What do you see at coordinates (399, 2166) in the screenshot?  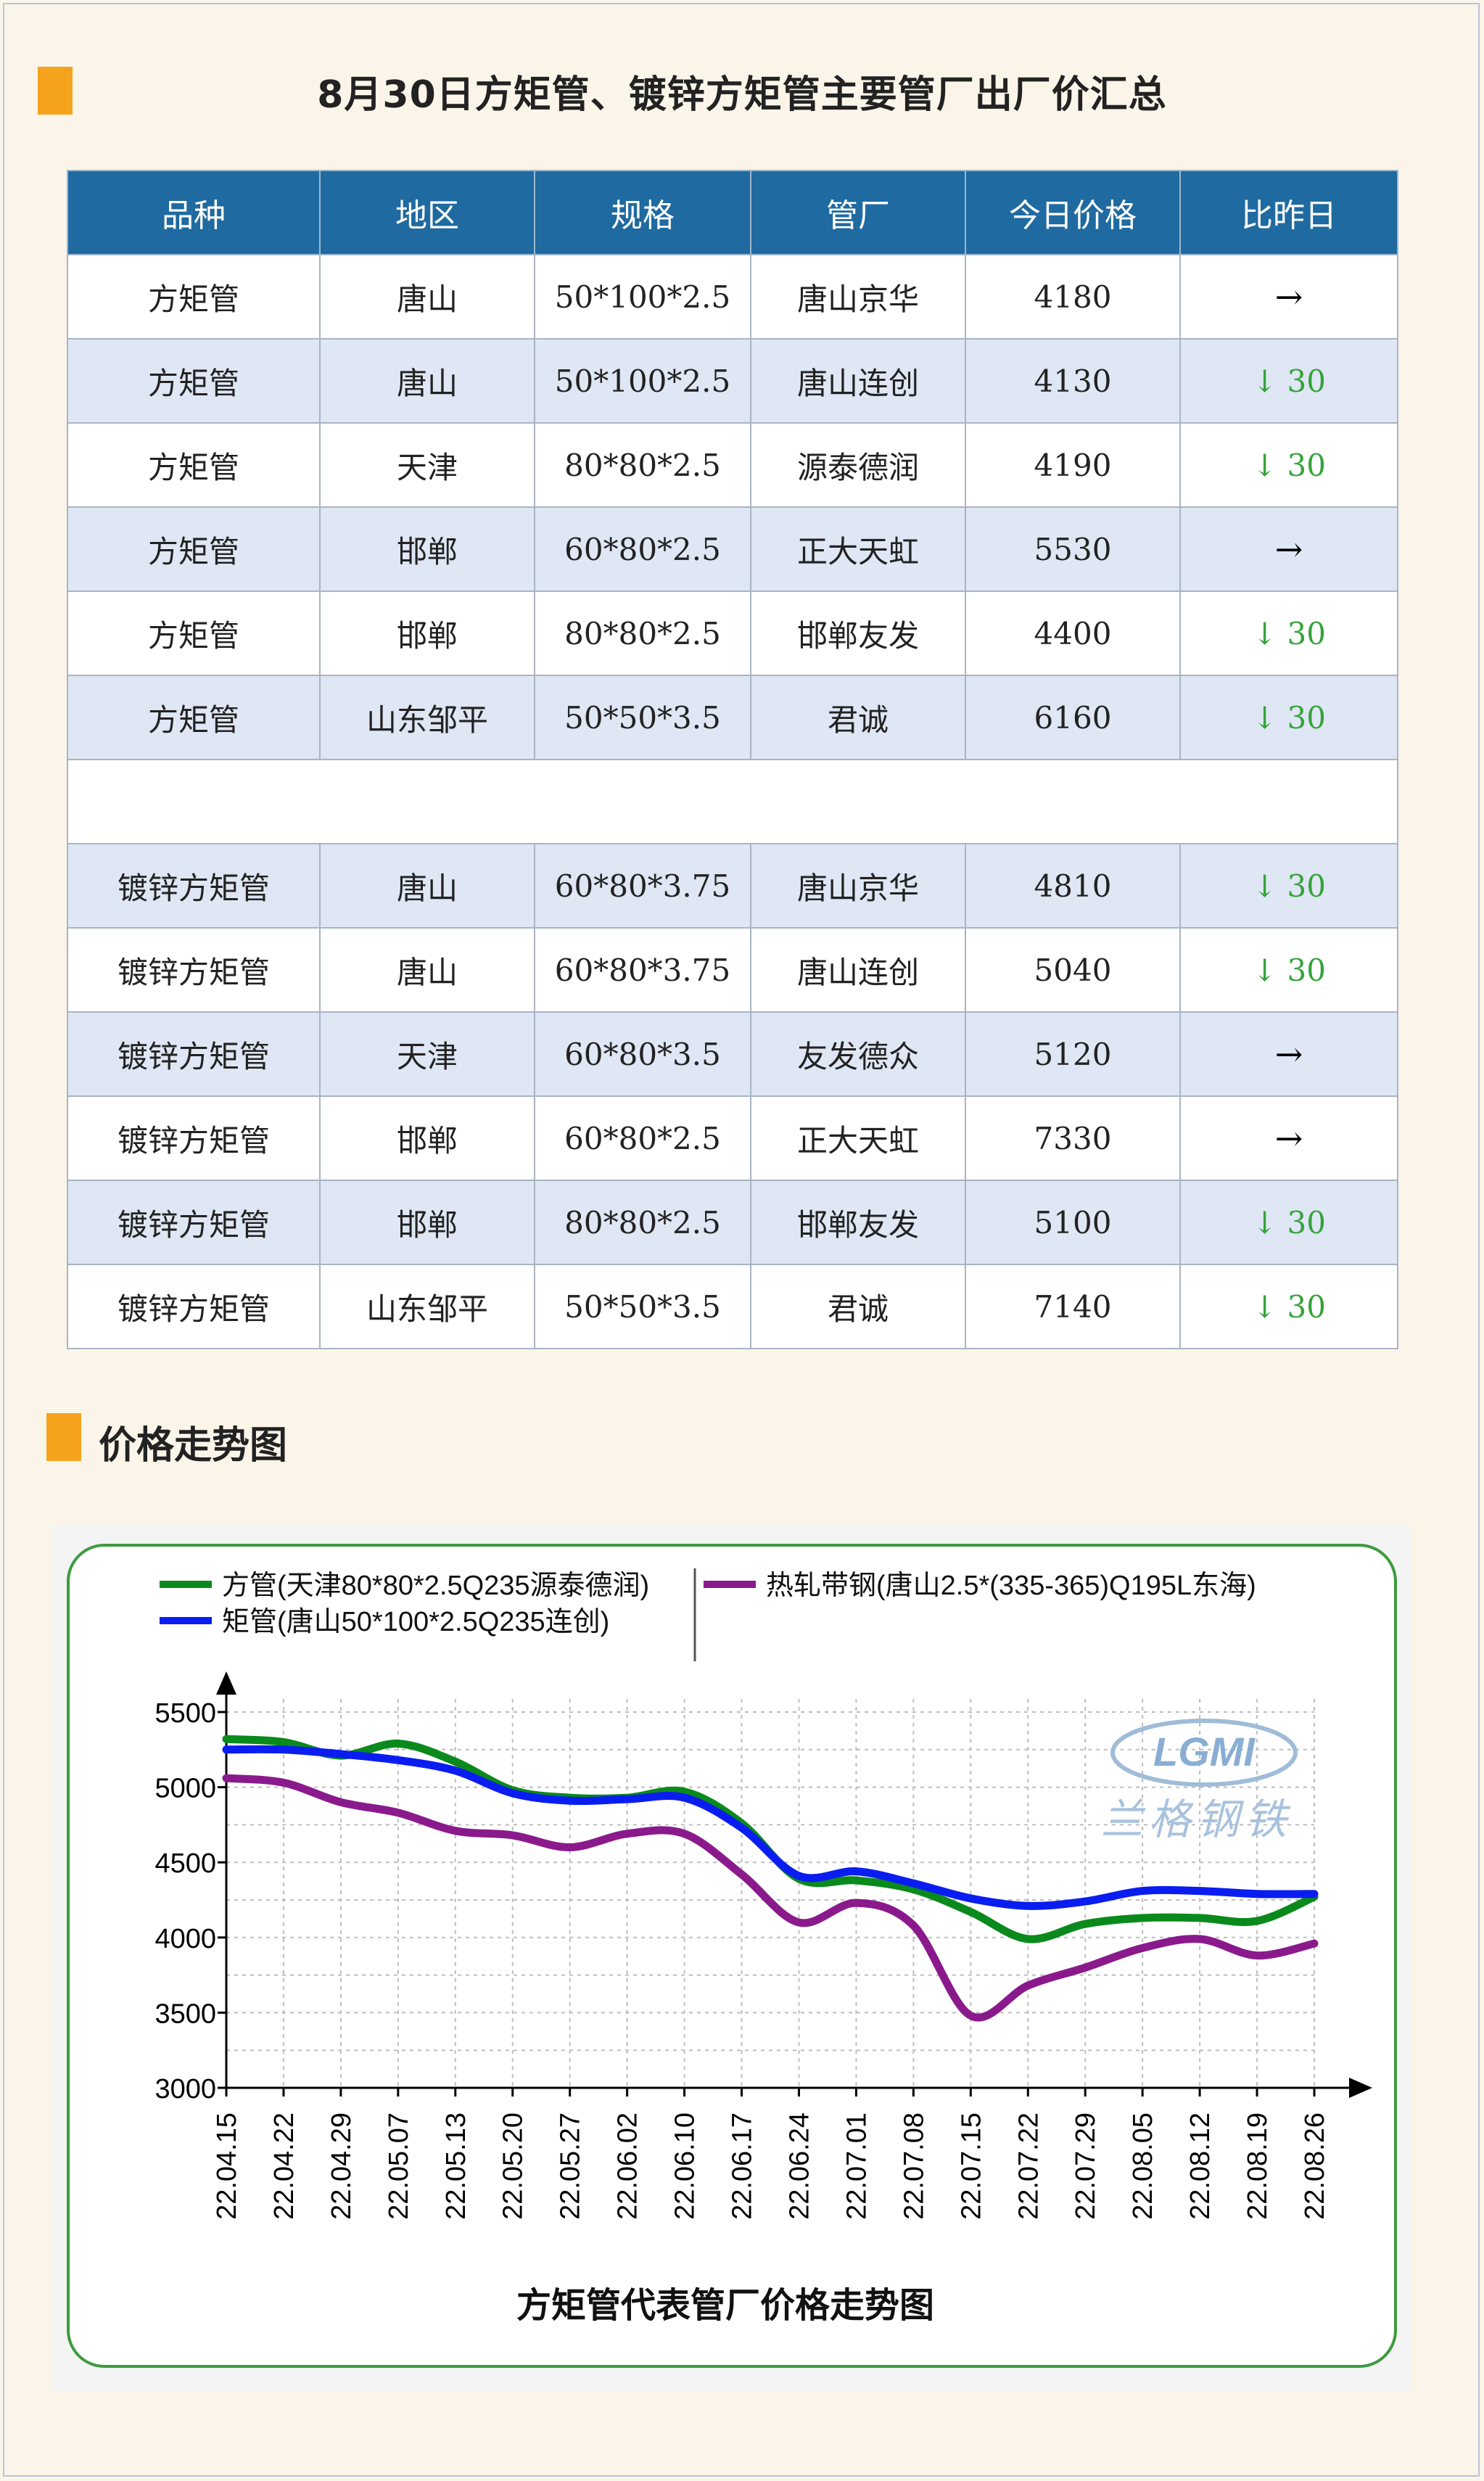 I see `x-tick-label: 22.05.07` at bounding box center [399, 2166].